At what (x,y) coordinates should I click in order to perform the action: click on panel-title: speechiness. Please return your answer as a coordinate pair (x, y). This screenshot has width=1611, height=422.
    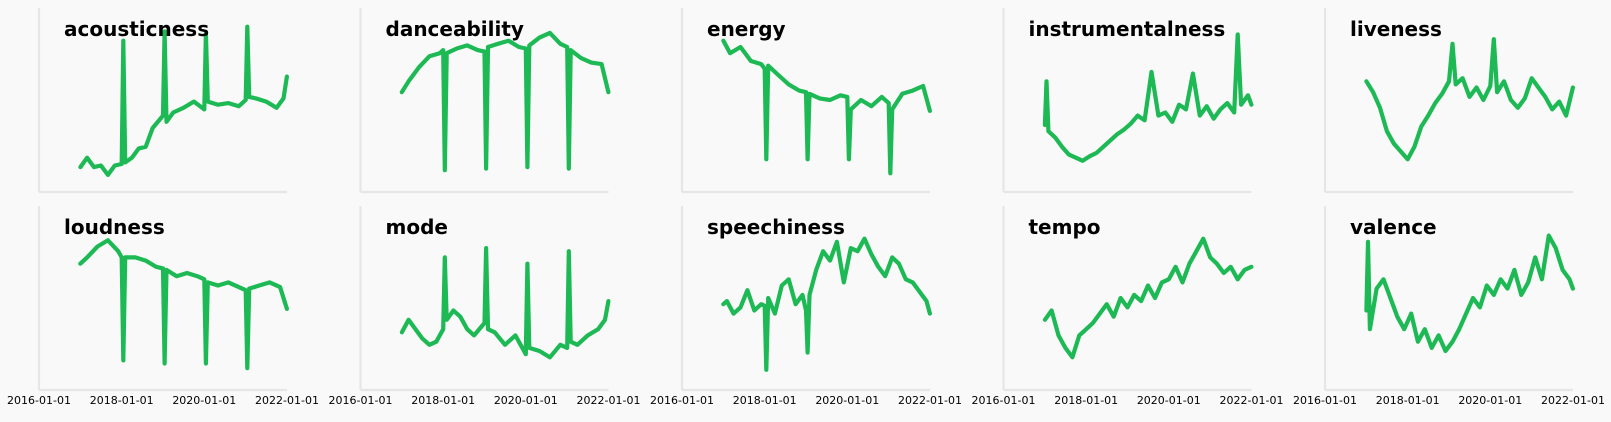
    Looking at the image, I should click on (776, 227).